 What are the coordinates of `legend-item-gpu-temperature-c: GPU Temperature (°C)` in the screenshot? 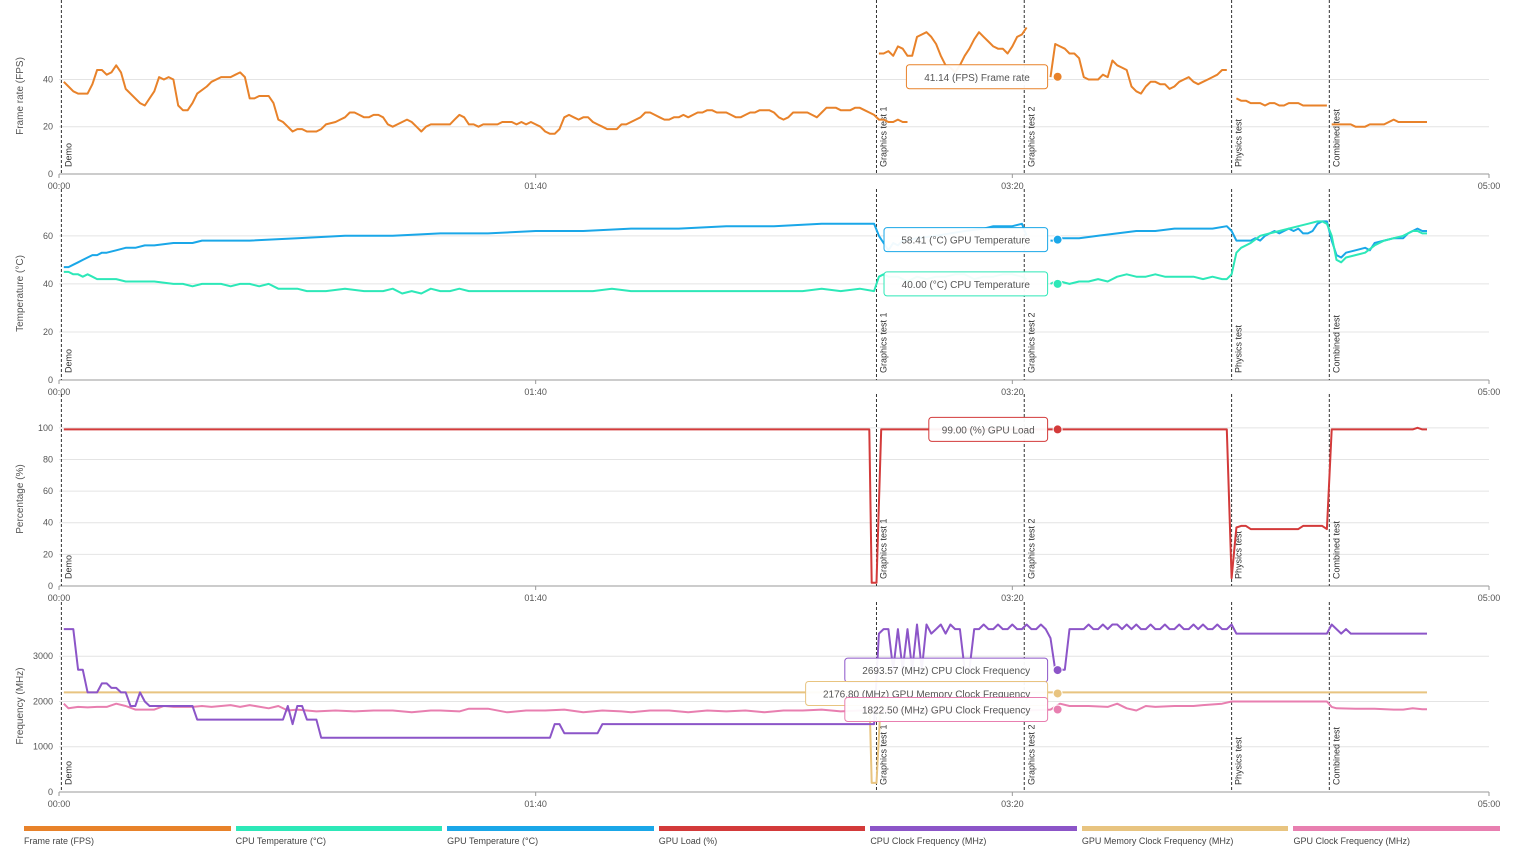 It's located at (550, 839).